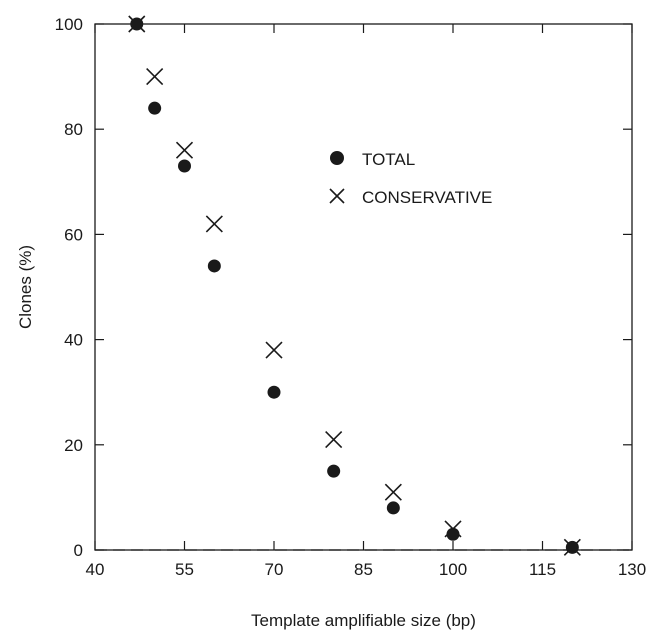 The width and height of the screenshot is (655, 639). I want to click on y-tick-label: 0, so click(78, 550).